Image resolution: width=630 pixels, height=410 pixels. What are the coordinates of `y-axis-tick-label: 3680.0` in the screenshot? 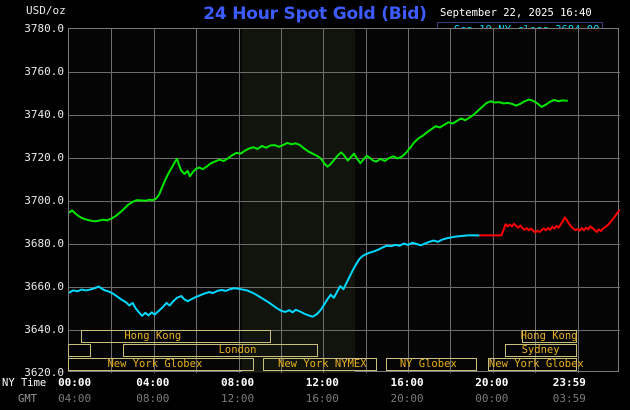 It's located at (44, 243).